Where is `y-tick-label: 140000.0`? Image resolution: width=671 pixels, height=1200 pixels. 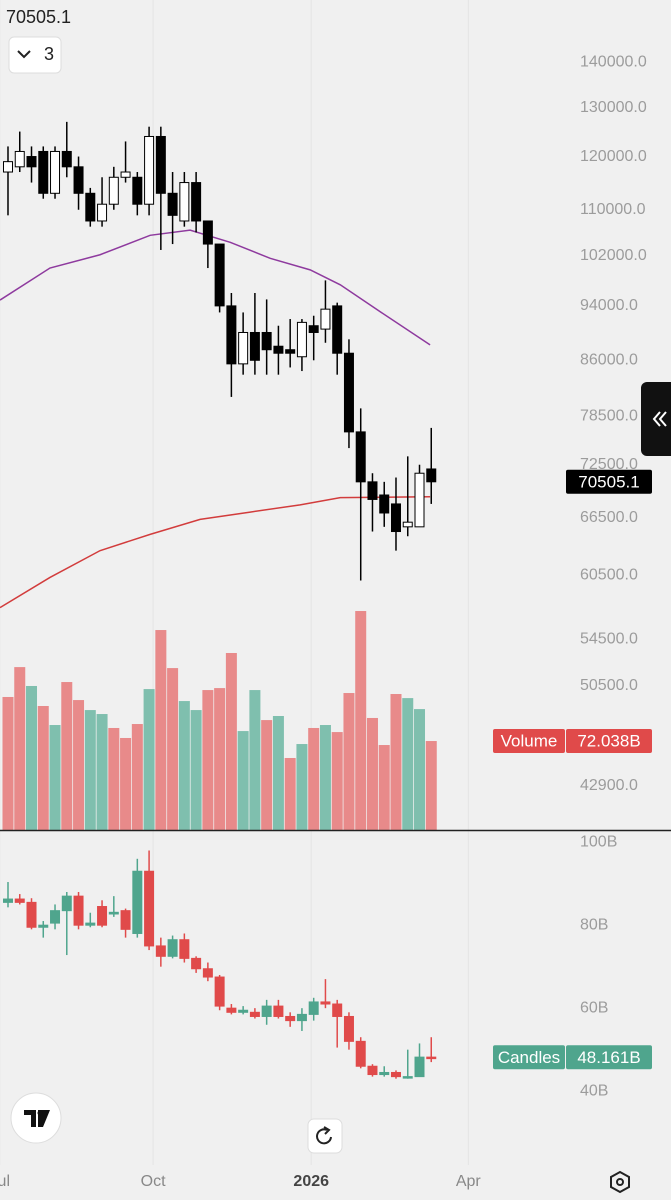 y-tick-label: 140000.0 is located at coordinates (613, 61).